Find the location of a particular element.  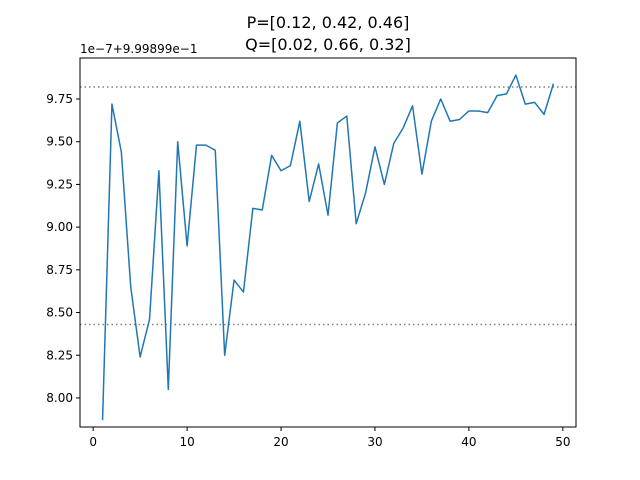

x-tick-label: 0 is located at coordinates (93, 442).